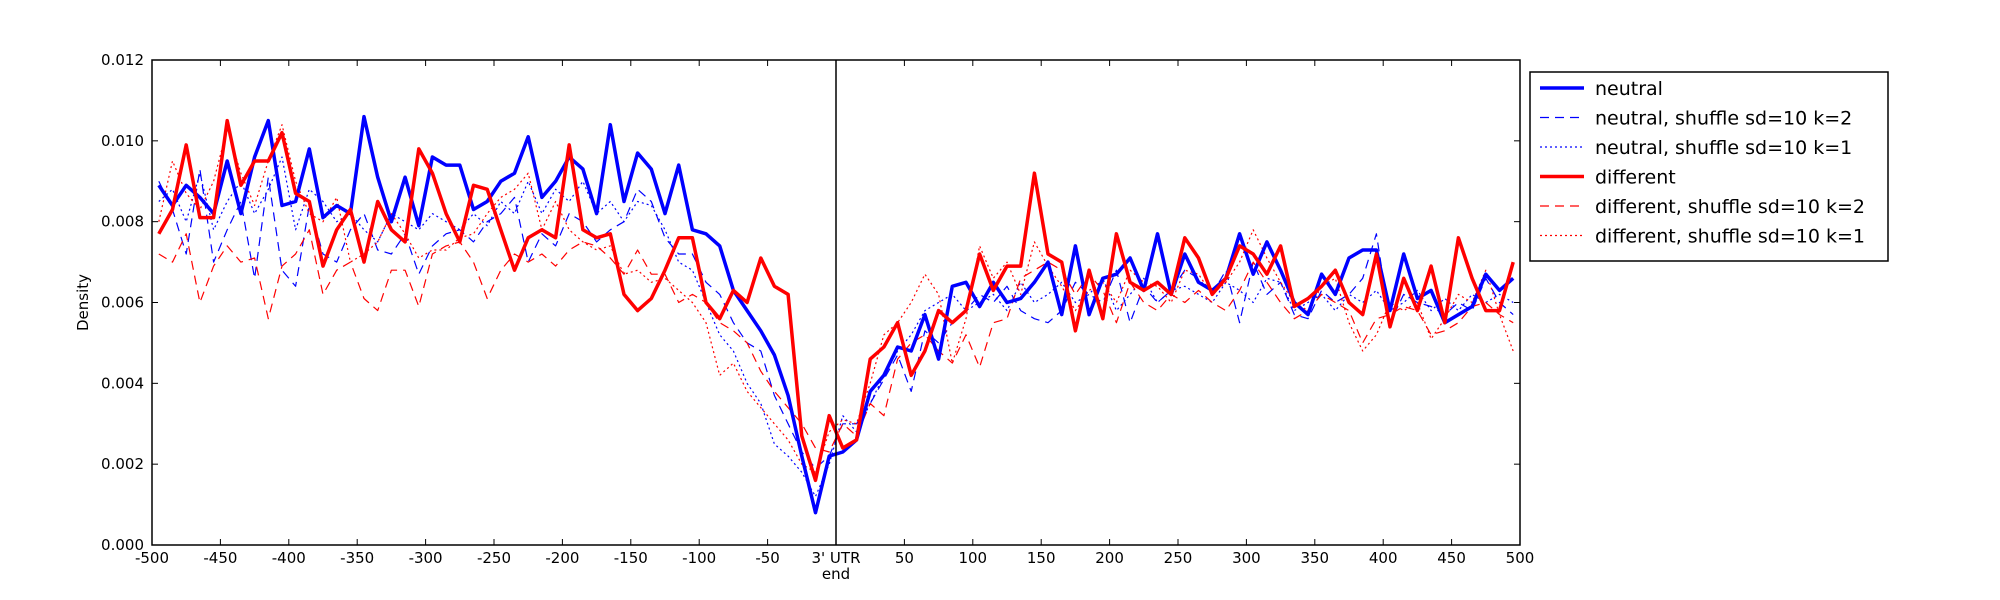 The height and width of the screenshot is (600, 2000). What do you see at coordinates (1629, 89) in the screenshot?
I see `legend-label: neutral` at bounding box center [1629, 89].